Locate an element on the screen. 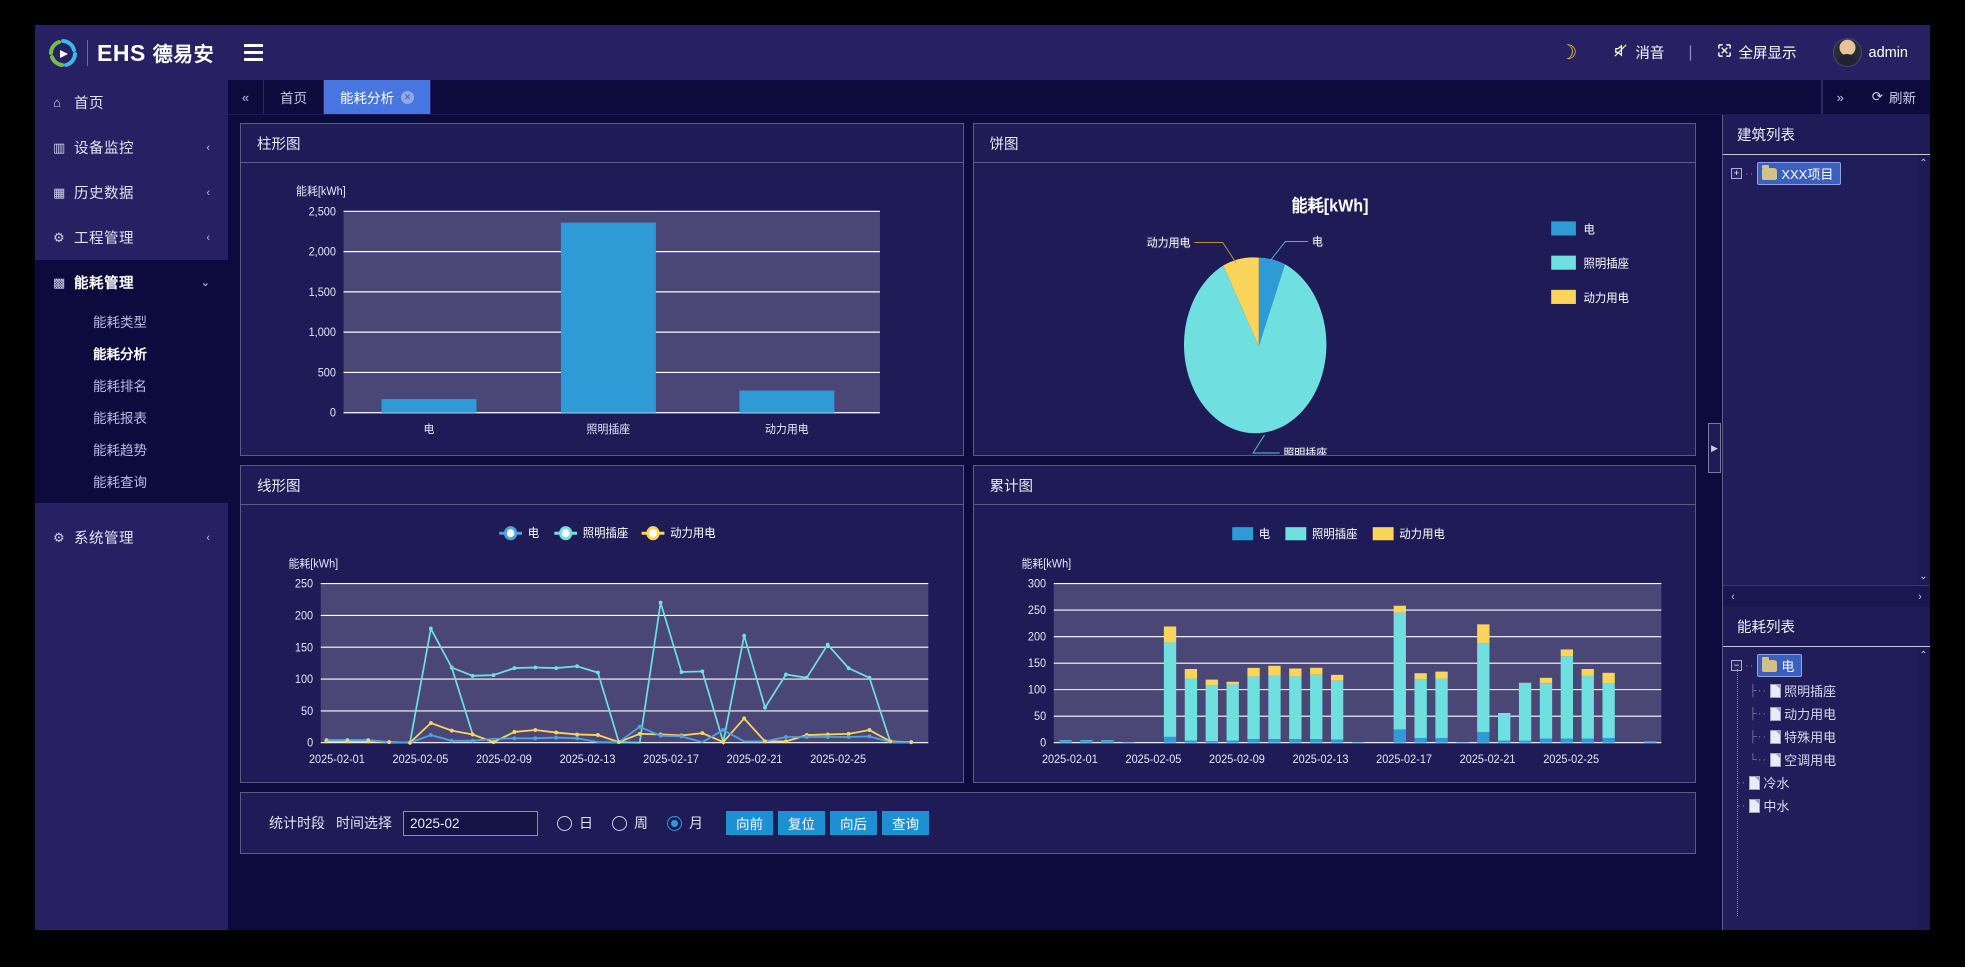  sidebar-subitem-label: 能耗类型 is located at coordinates (120, 322).